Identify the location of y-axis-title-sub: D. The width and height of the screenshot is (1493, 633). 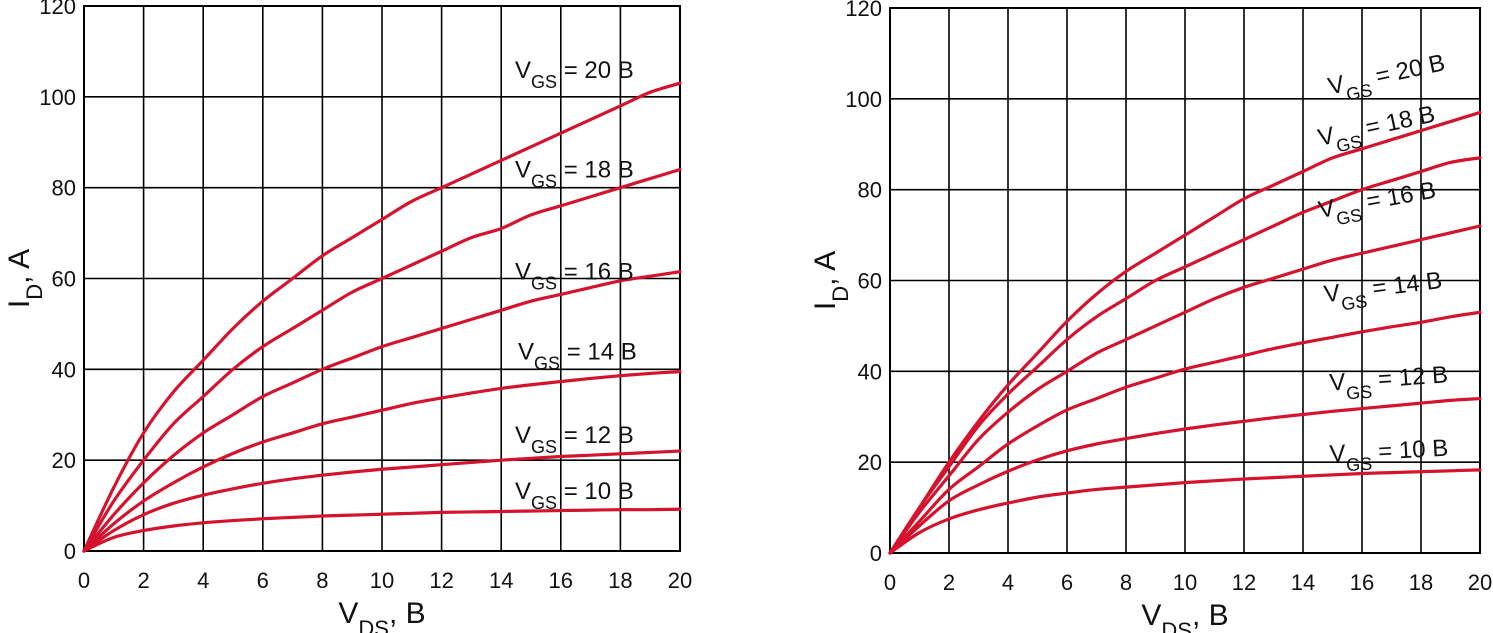
(840, 294).